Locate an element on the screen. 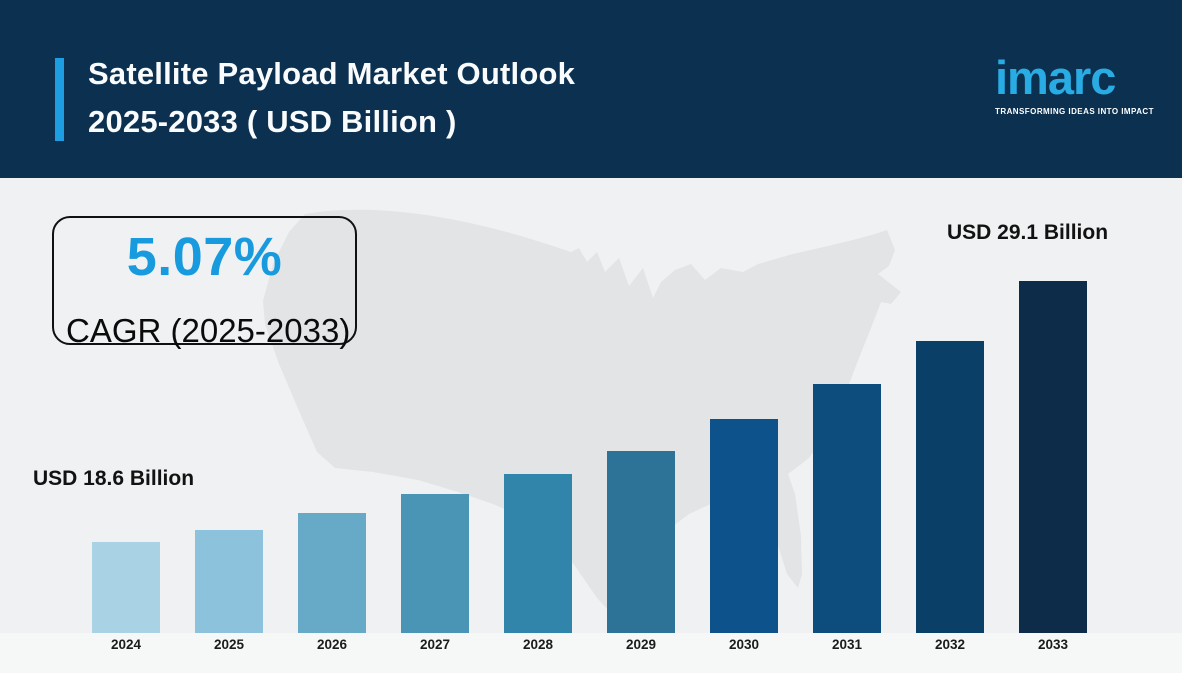  bar-2033 is located at coordinates (1053, 457).